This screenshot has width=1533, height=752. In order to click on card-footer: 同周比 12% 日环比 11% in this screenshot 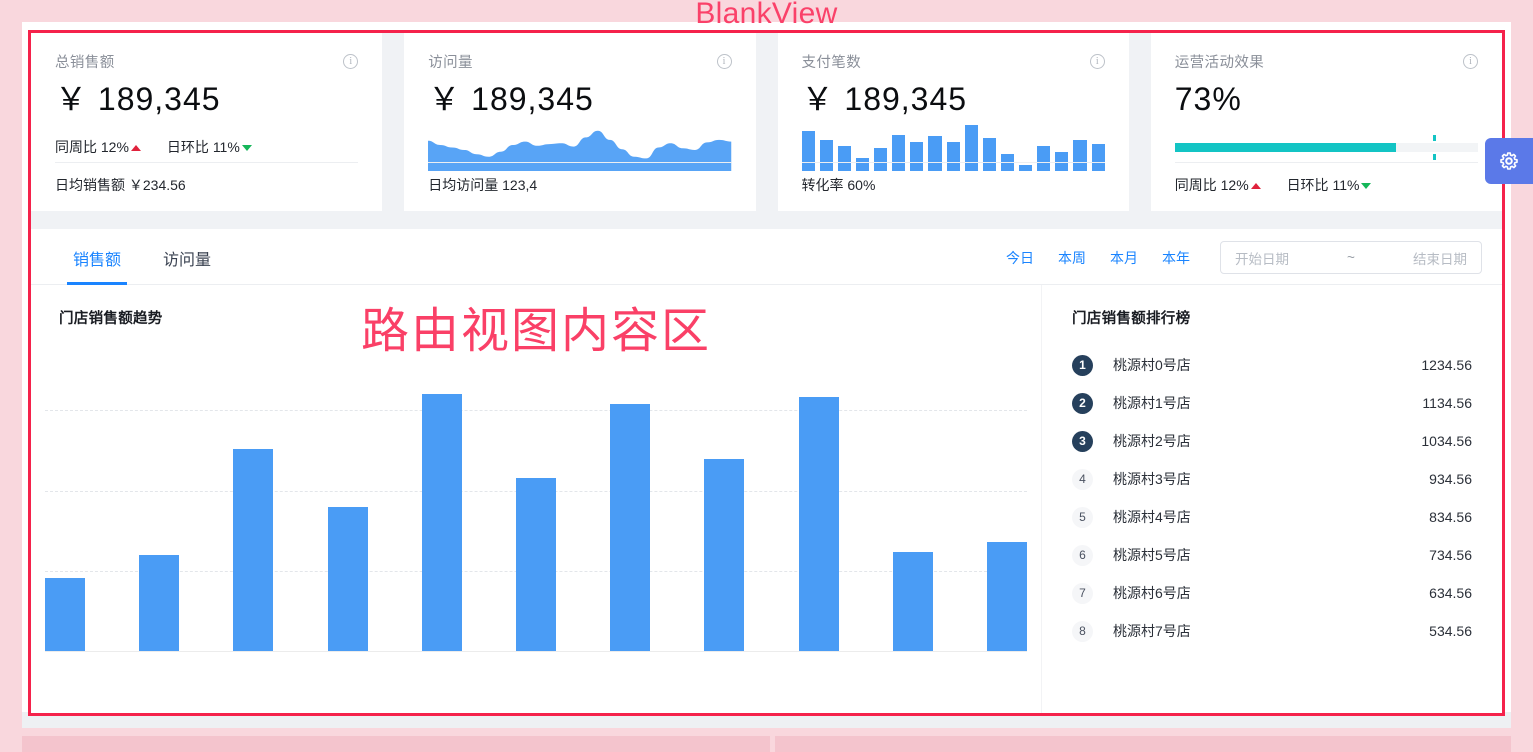, I will do `click(1326, 178)`.